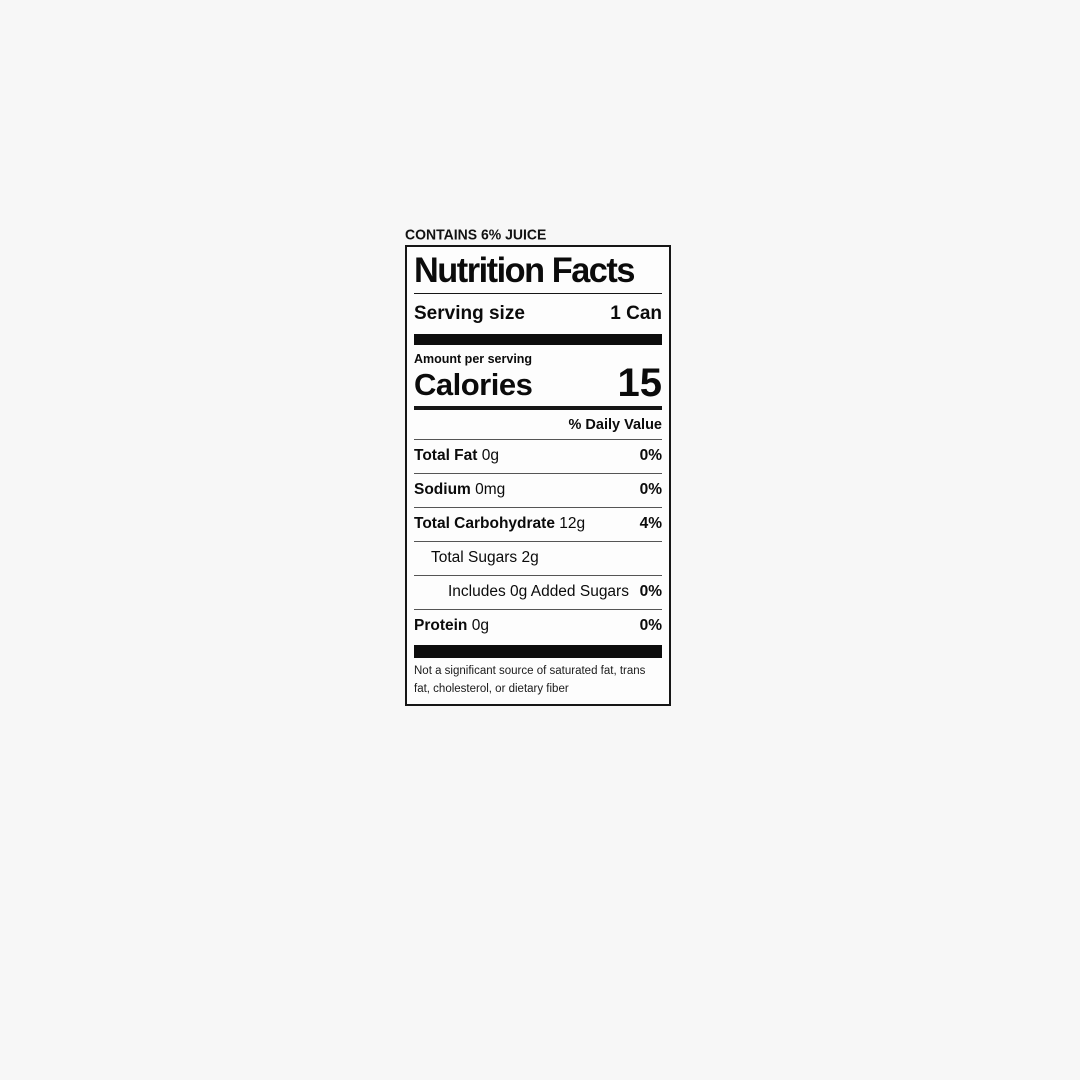  What do you see at coordinates (524, 270) in the screenshot?
I see `panel-title: Nutrition Facts` at bounding box center [524, 270].